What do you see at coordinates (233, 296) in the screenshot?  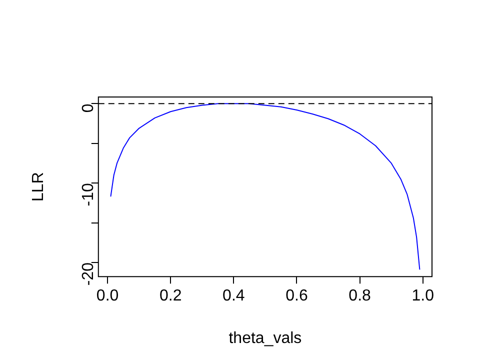 I see `x-tick-label: 0.4` at bounding box center [233, 296].